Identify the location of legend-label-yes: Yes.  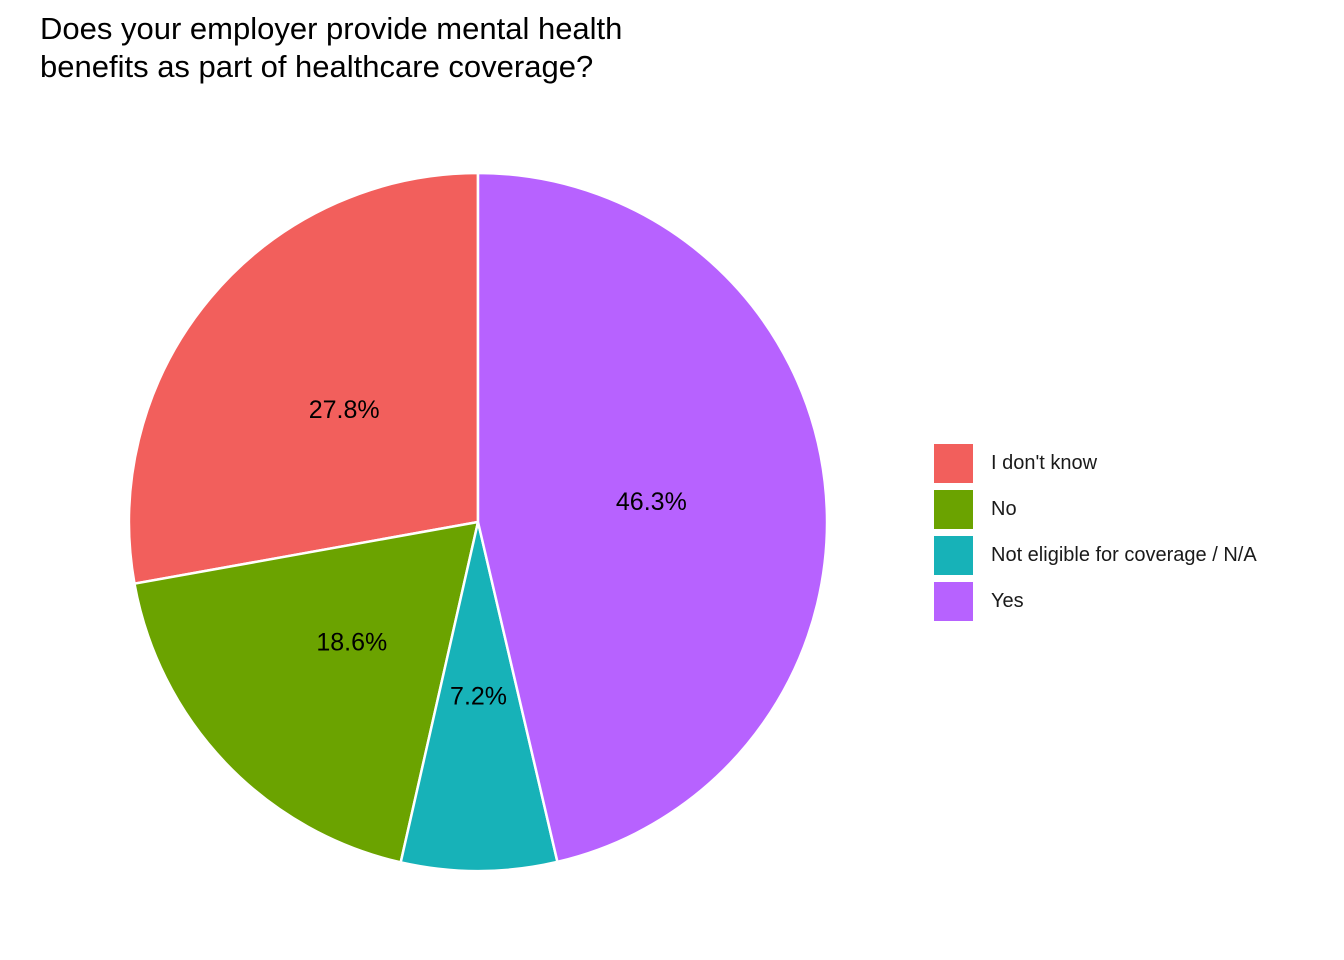
(1007, 600).